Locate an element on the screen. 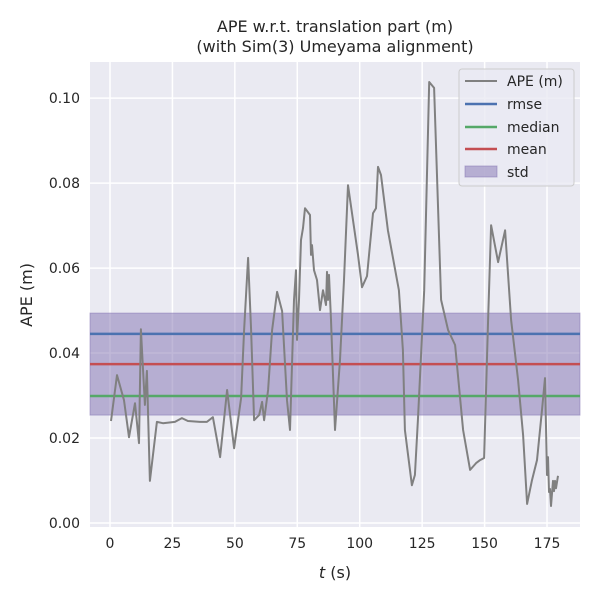  x-axis-label-var: t is located at coordinates (322, 572).